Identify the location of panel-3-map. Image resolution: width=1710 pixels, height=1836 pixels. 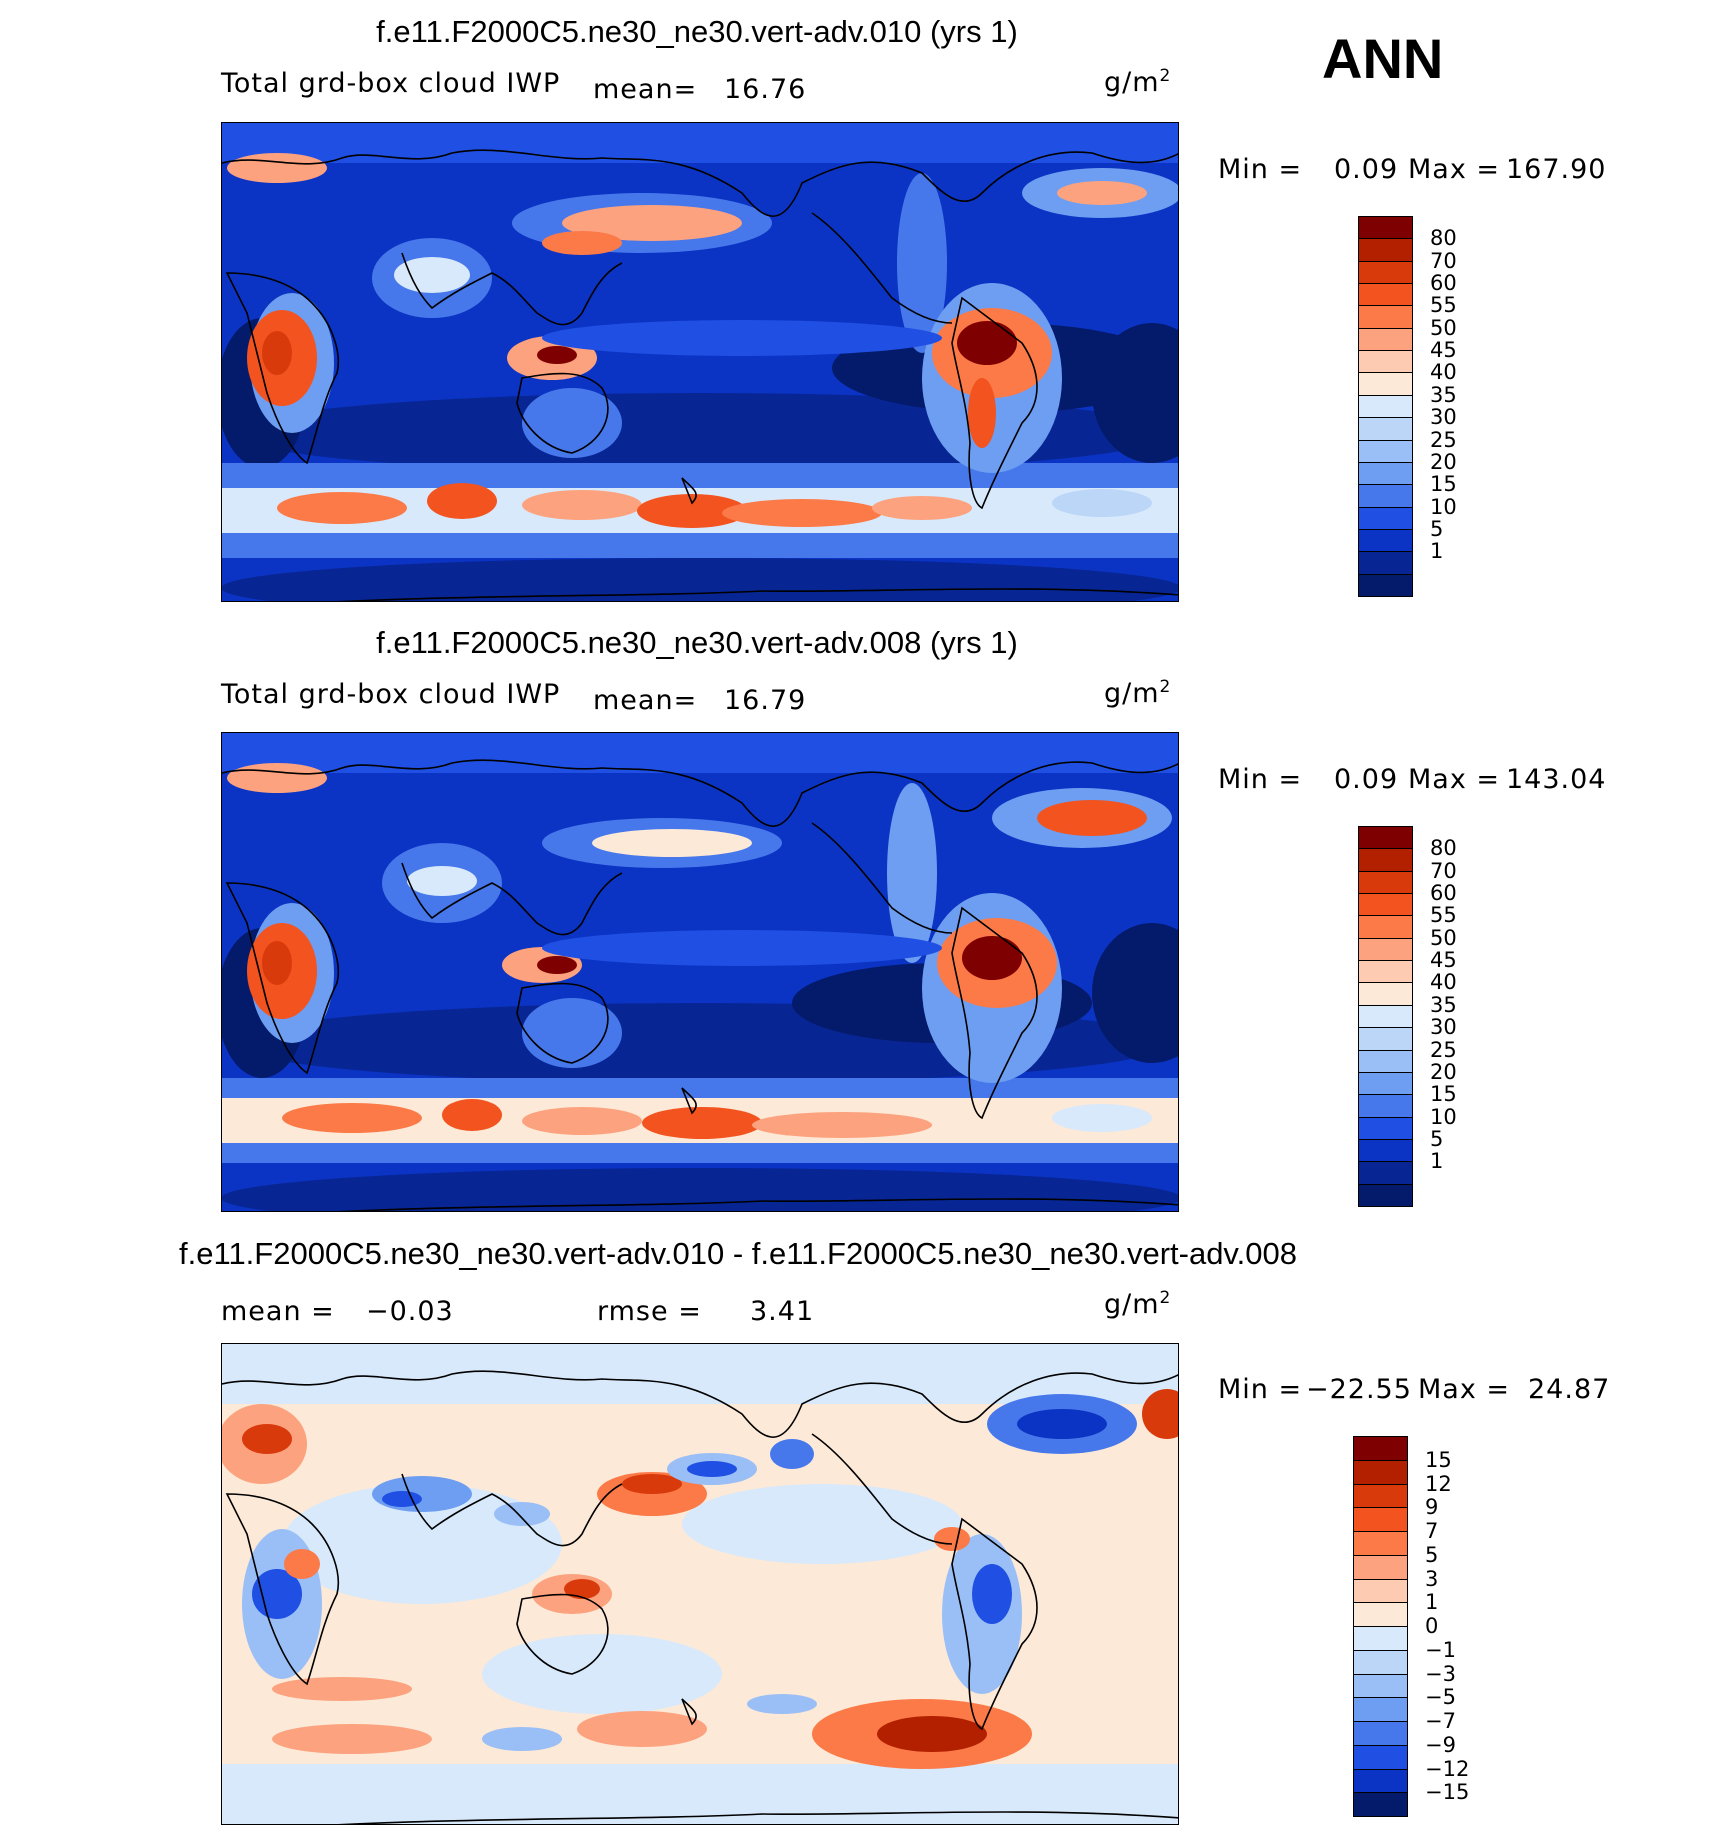
(700, 1584).